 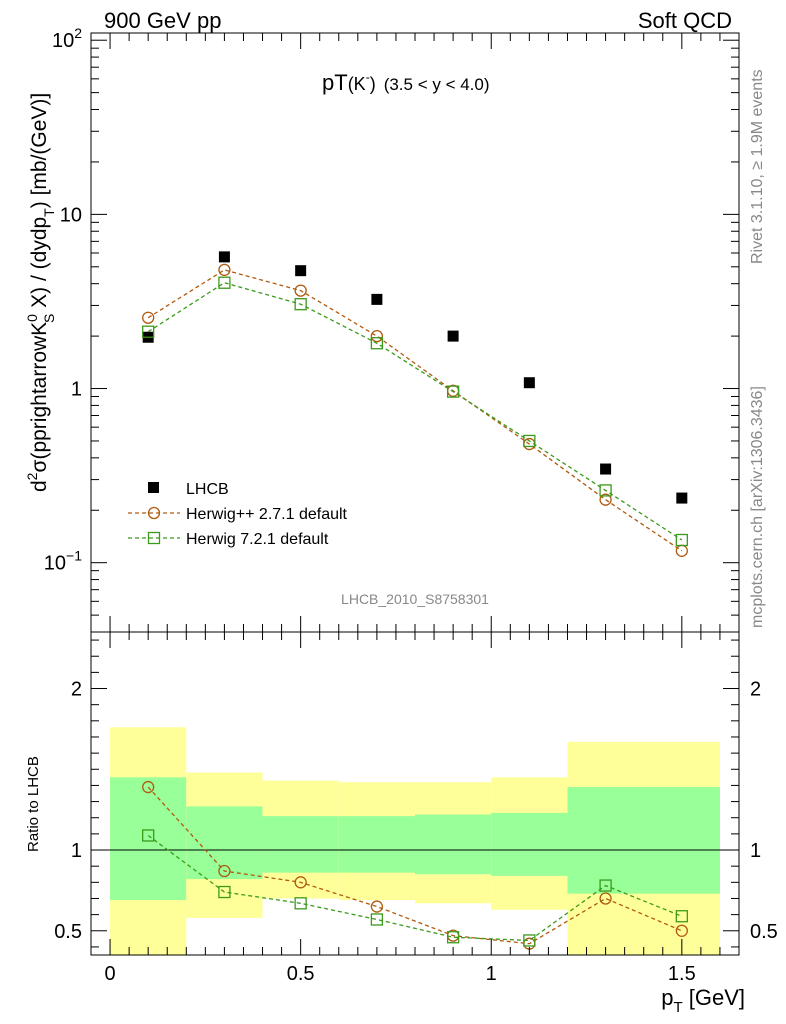 I want to click on ratio-ylabel: Ratio to LHCB, so click(x=33, y=804).